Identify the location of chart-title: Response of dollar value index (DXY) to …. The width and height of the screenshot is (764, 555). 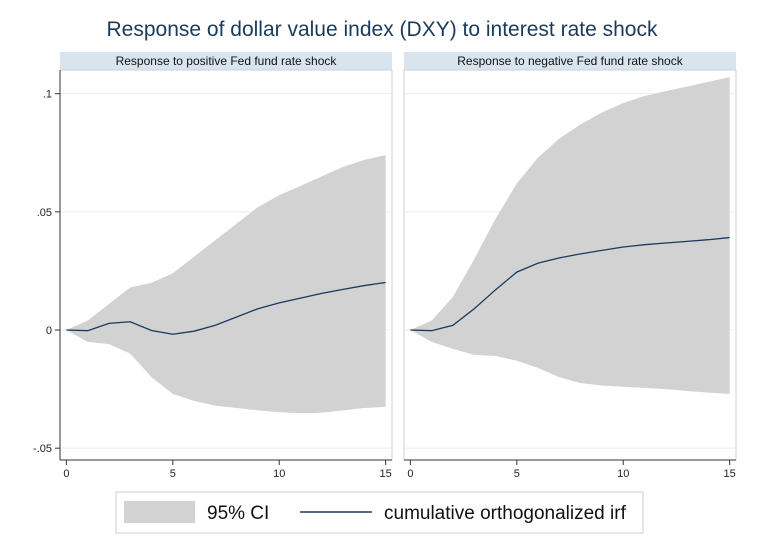
(382, 29).